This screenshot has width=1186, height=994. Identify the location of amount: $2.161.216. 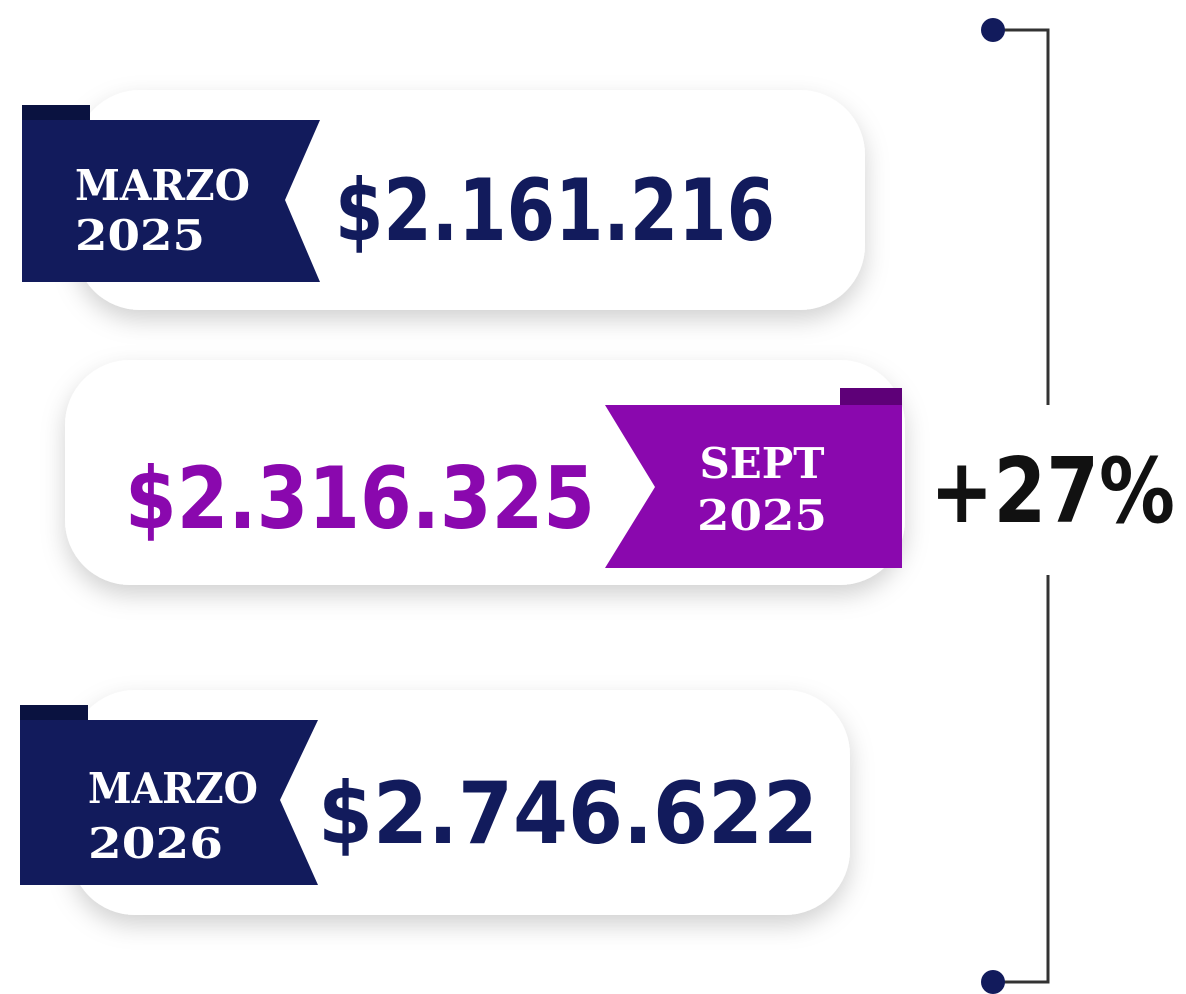
(555, 211).